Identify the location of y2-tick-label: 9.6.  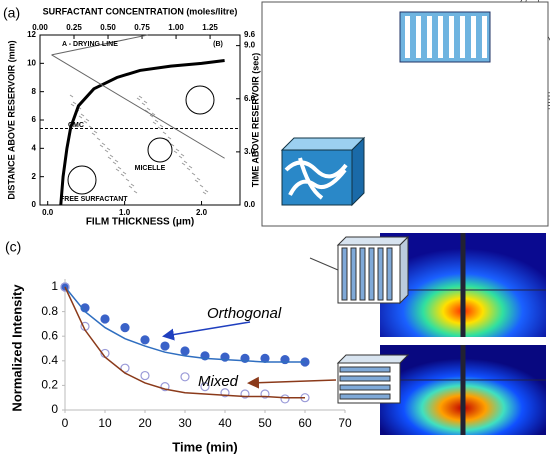
(250, 34).